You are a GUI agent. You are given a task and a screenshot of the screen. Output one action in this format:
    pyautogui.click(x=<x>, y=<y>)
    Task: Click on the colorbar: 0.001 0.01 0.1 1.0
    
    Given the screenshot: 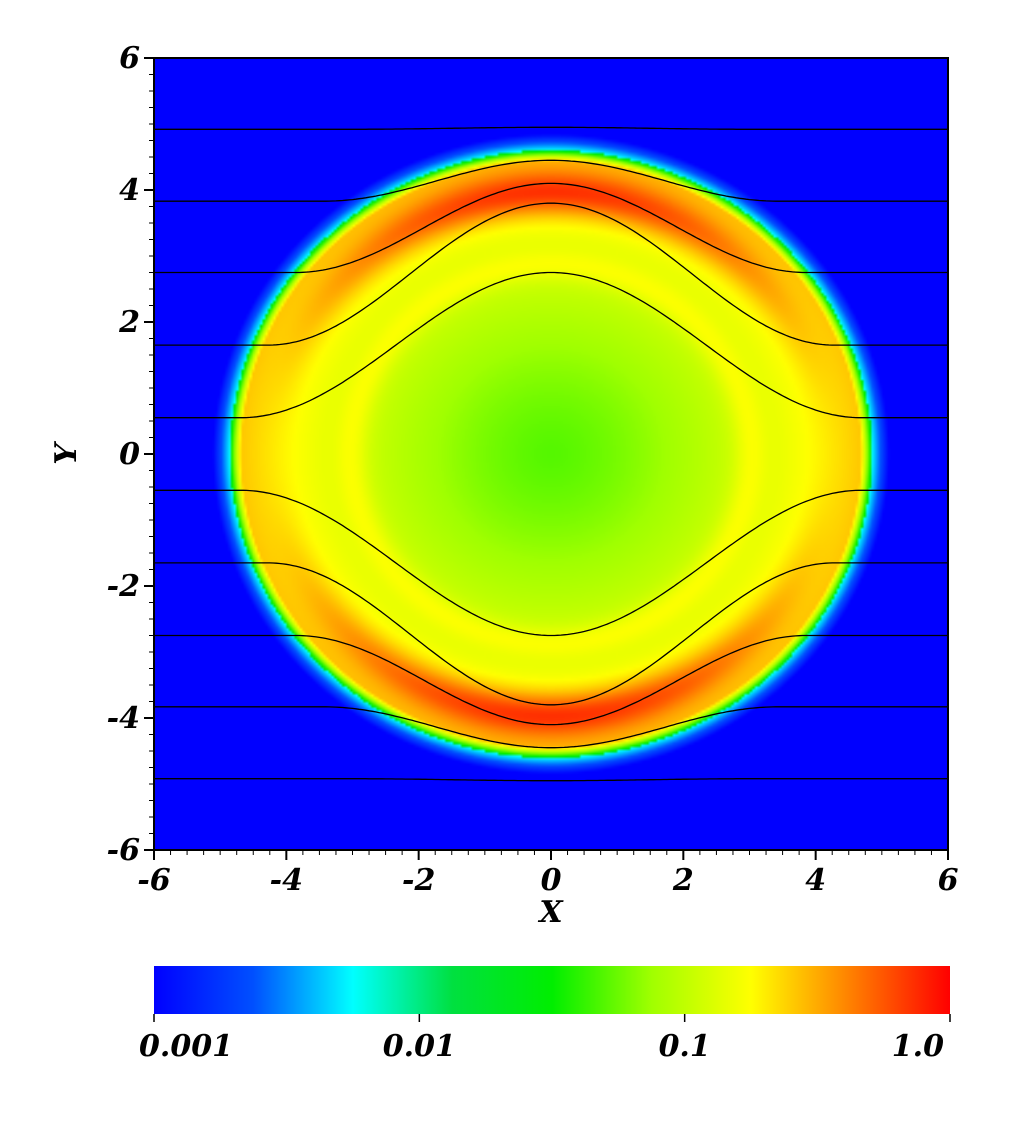 What is the action you would take?
    pyautogui.click(x=545, y=1015)
    